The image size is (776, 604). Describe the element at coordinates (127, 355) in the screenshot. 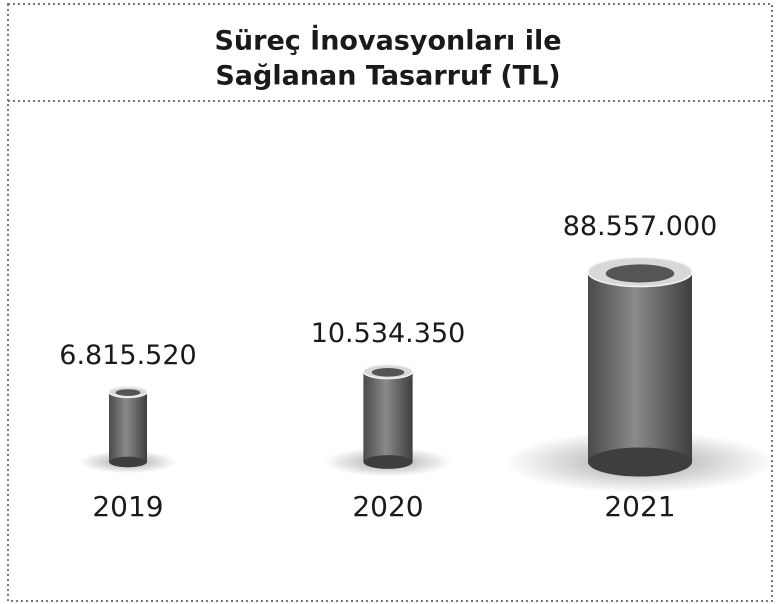

I see `value-label: 6.815.520` at that location.